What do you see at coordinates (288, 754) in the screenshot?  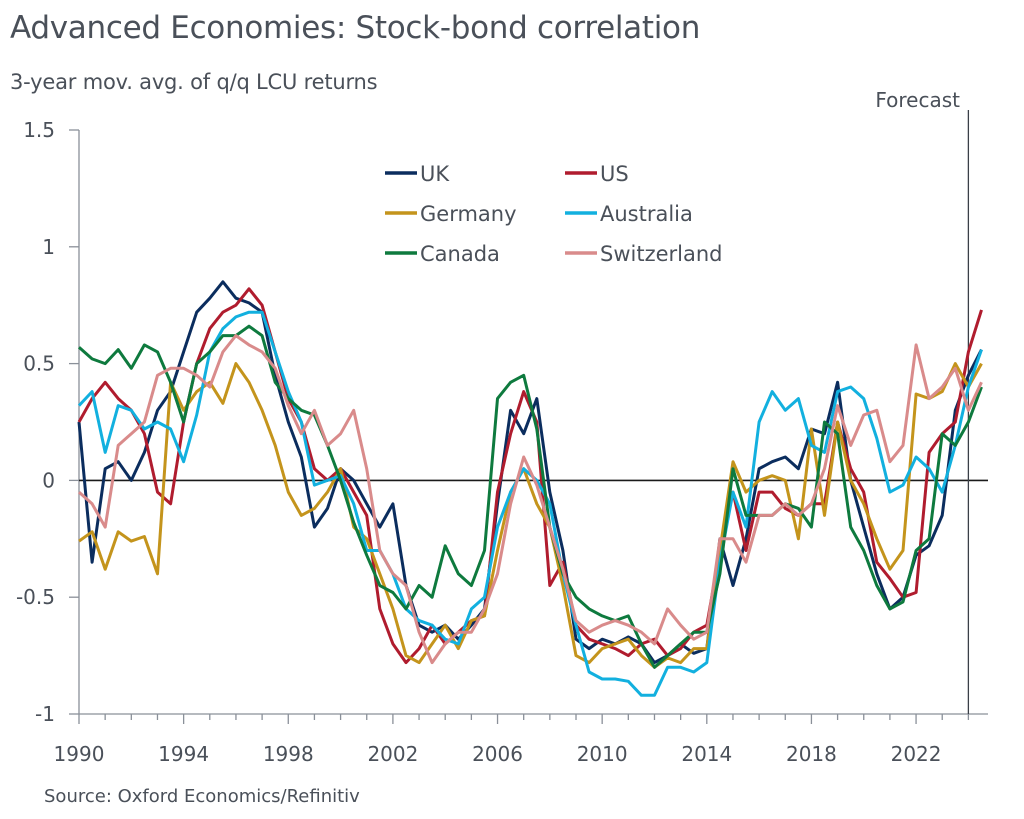 I see `x-tick-label: 1998` at bounding box center [288, 754].